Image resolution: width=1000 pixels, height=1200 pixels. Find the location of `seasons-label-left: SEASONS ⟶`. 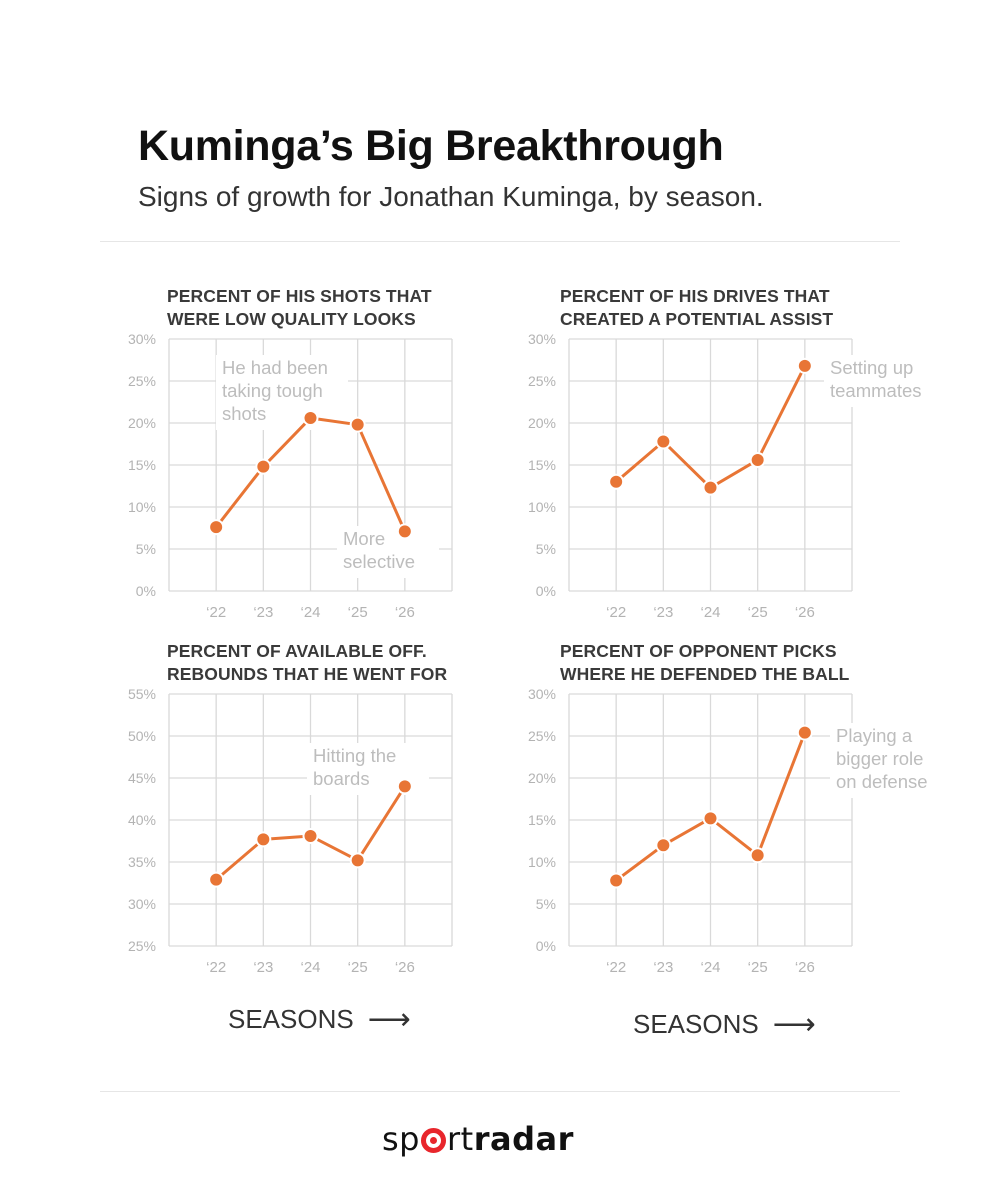

seasons-label-left: SEASONS ⟶ is located at coordinates (319, 1019).